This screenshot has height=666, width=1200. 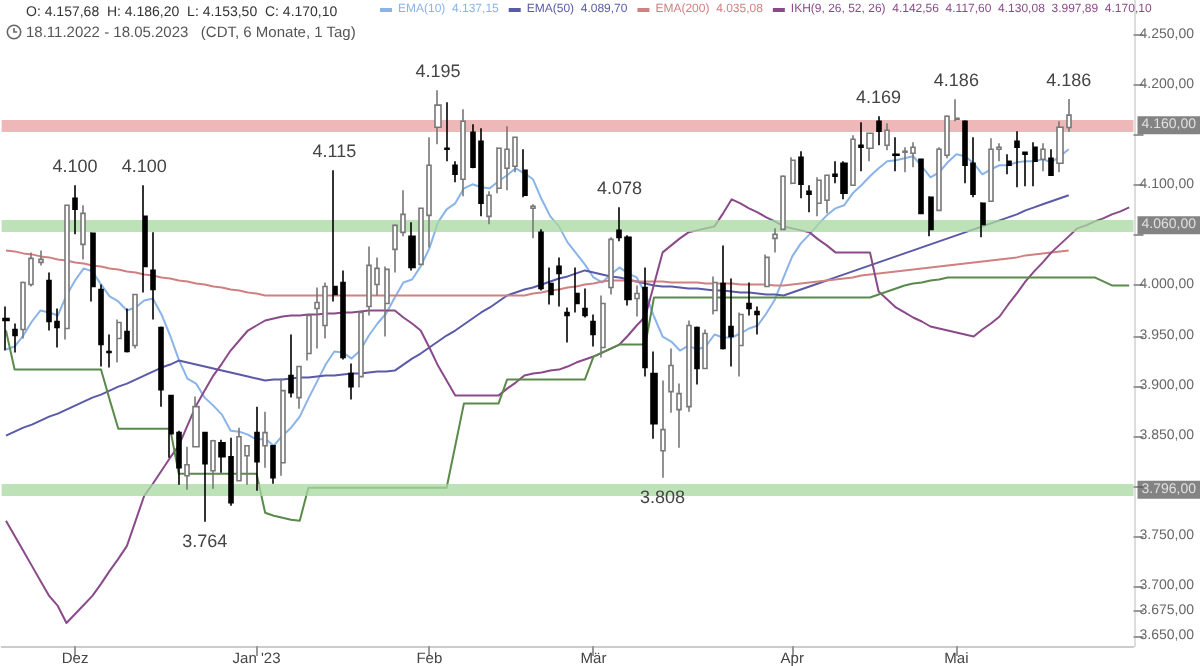 I want to click on annotation: 4.169, so click(x=879, y=97).